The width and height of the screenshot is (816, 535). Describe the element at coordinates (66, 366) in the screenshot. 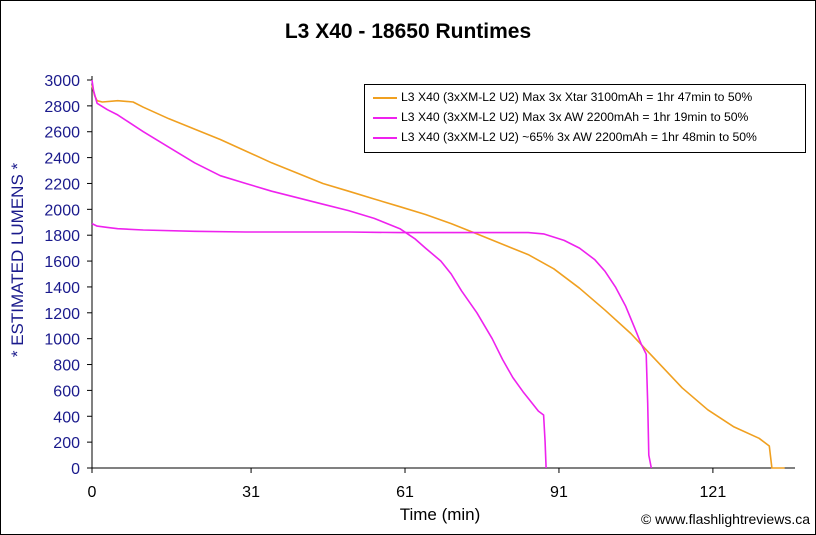

I see `y-tick-label: 800` at that location.